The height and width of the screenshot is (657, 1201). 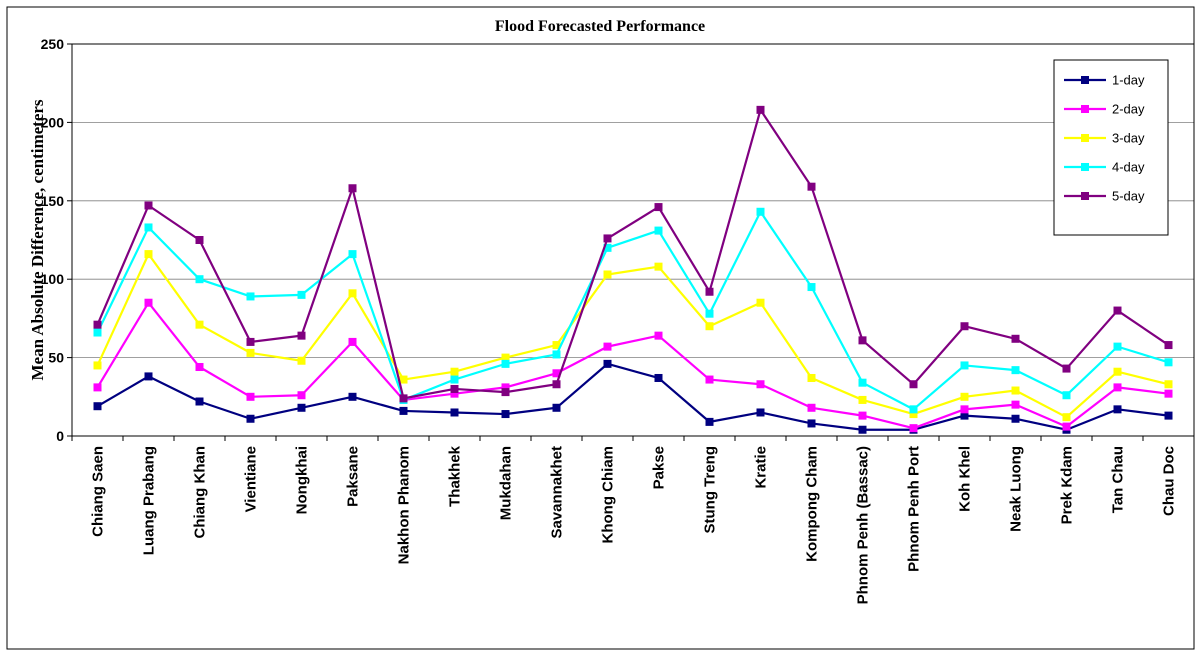 What do you see at coordinates (1128, 80) in the screenshot?
I see `legend-label: 1-day` at bounding box center [1128, 80].